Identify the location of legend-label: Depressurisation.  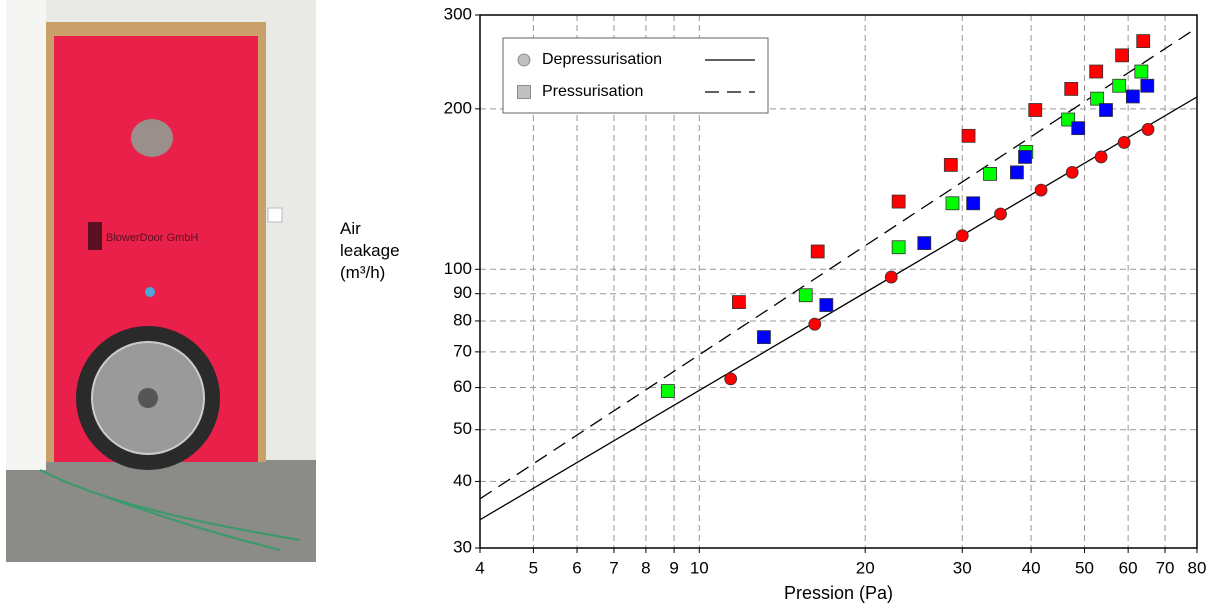
(602, 59).